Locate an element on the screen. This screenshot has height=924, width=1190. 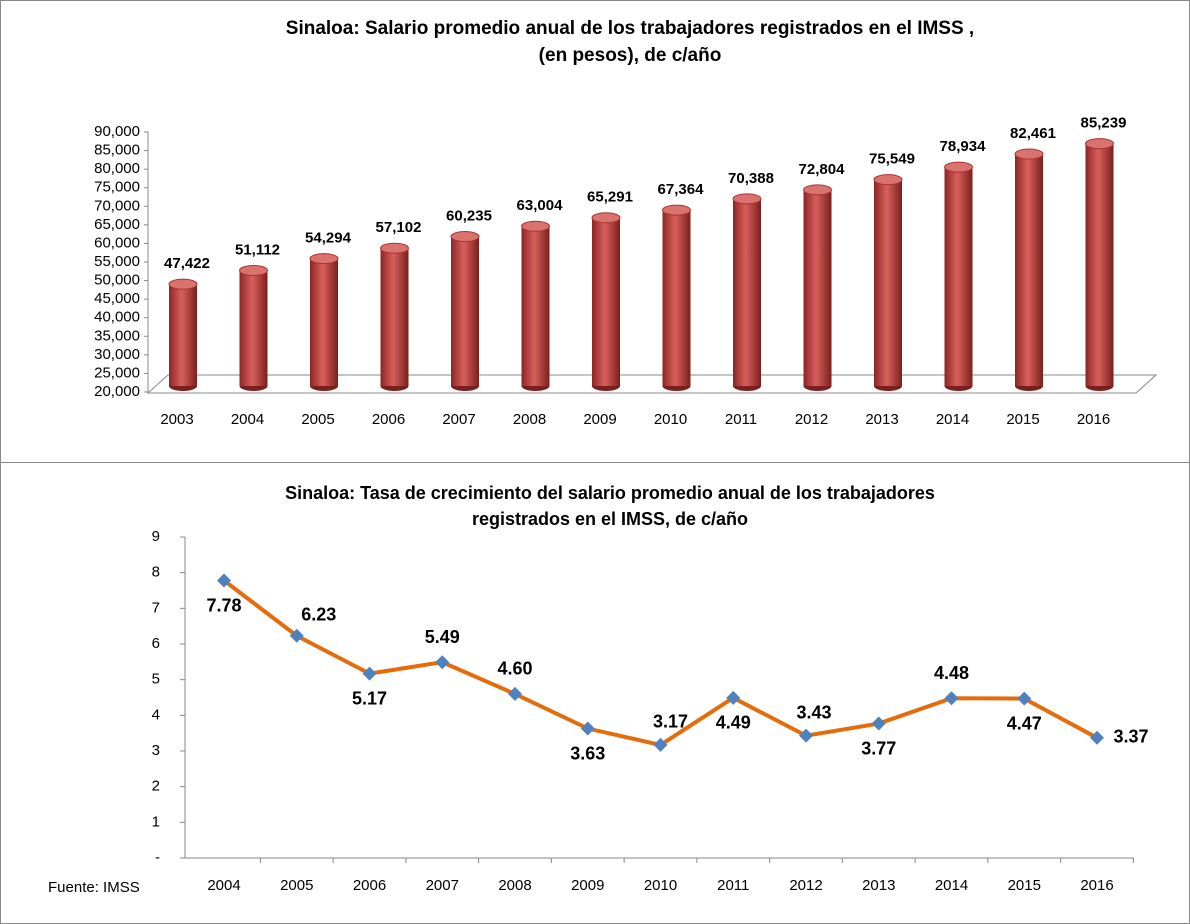
data-label: 60,235 is located at coordinates (469, 216).